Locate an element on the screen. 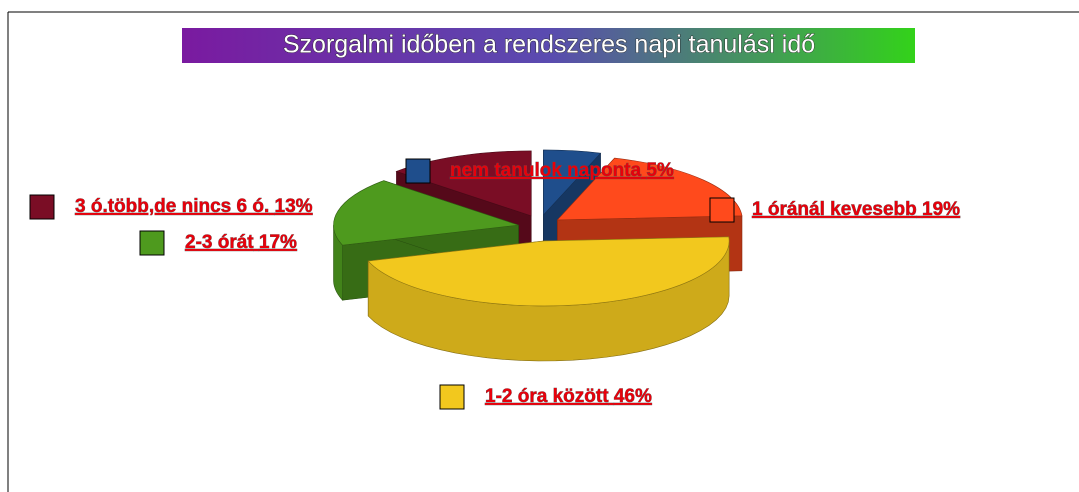 This screenshot has width=1079, height=492. data-label: nem tanulok naponta 5% is located at coordinates (562, 170).